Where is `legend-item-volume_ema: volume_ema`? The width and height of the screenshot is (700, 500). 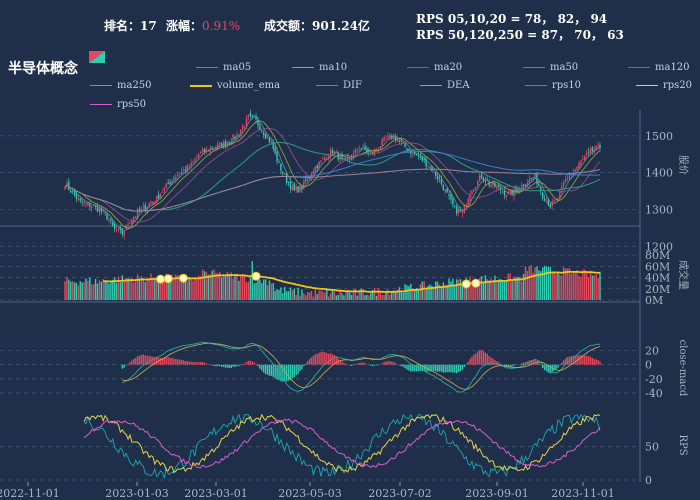 legend-item-volume_ema: volume_ema is located at coordinates (235, 85).